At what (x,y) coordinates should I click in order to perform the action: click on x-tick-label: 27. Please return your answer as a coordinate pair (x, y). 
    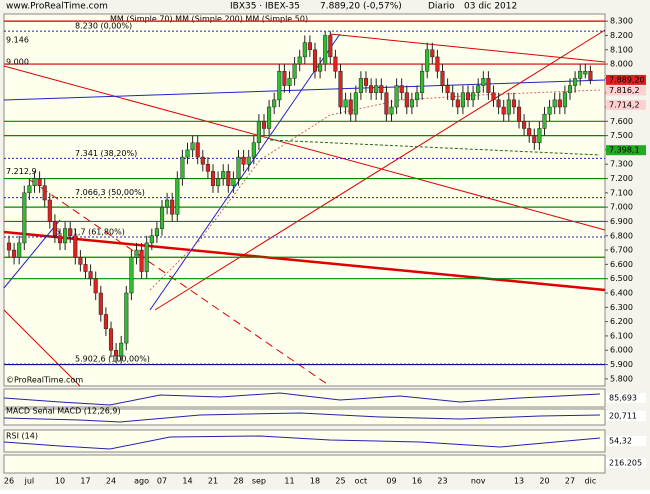
    Looking at the image, I should click on (570, 481).